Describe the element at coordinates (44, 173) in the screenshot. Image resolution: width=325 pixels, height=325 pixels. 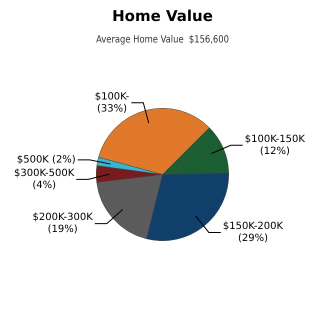
I see `slice-label: $300K-500K` at that location.